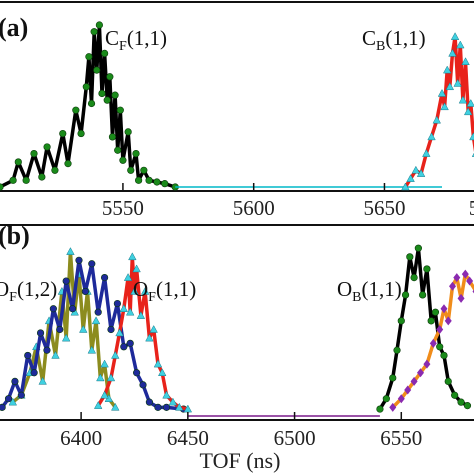 The image size is (474, 474). I want to click on peak-annotation: CF(1,1), so click(136, 40).